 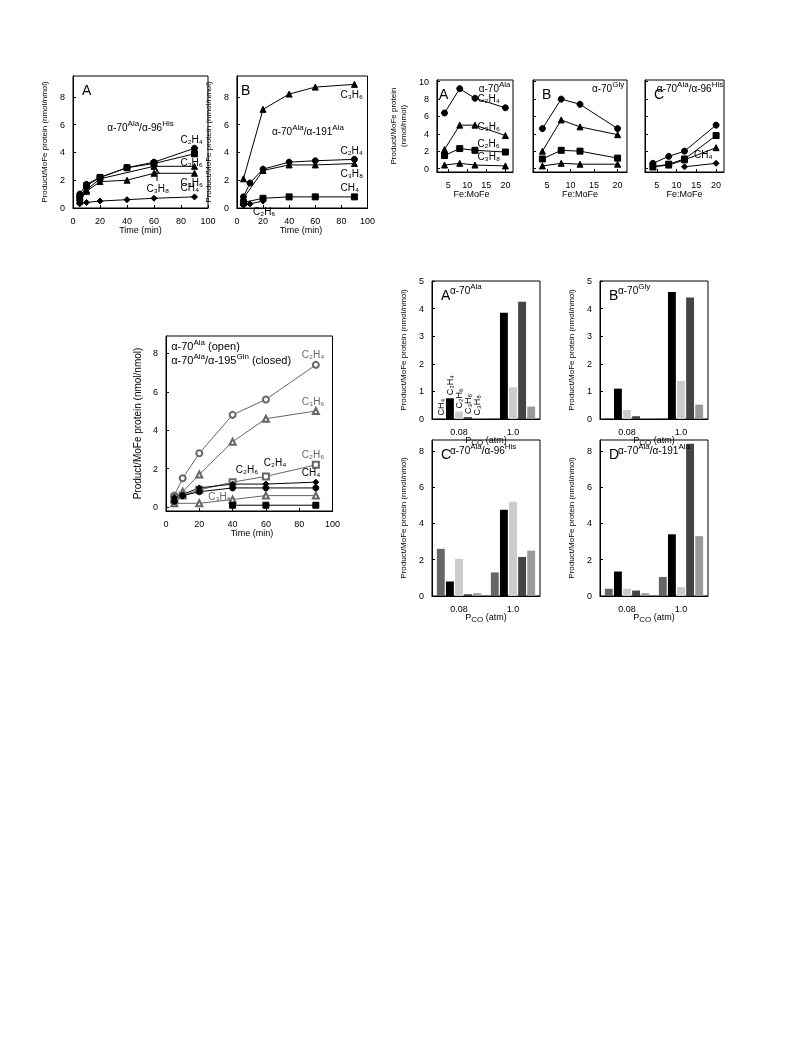 I want to click on text: C₃H₆, so click(x=468, y=404).